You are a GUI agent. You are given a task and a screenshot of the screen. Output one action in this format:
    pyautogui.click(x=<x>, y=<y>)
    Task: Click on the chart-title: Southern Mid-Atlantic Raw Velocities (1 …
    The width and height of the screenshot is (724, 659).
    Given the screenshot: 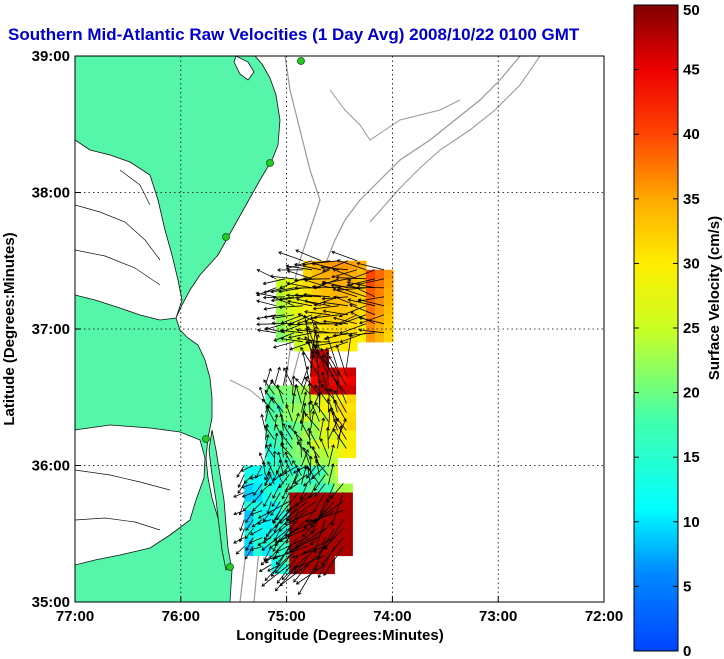 What is the action you would take?
    pyautogui.click(x=294, y=34)
    